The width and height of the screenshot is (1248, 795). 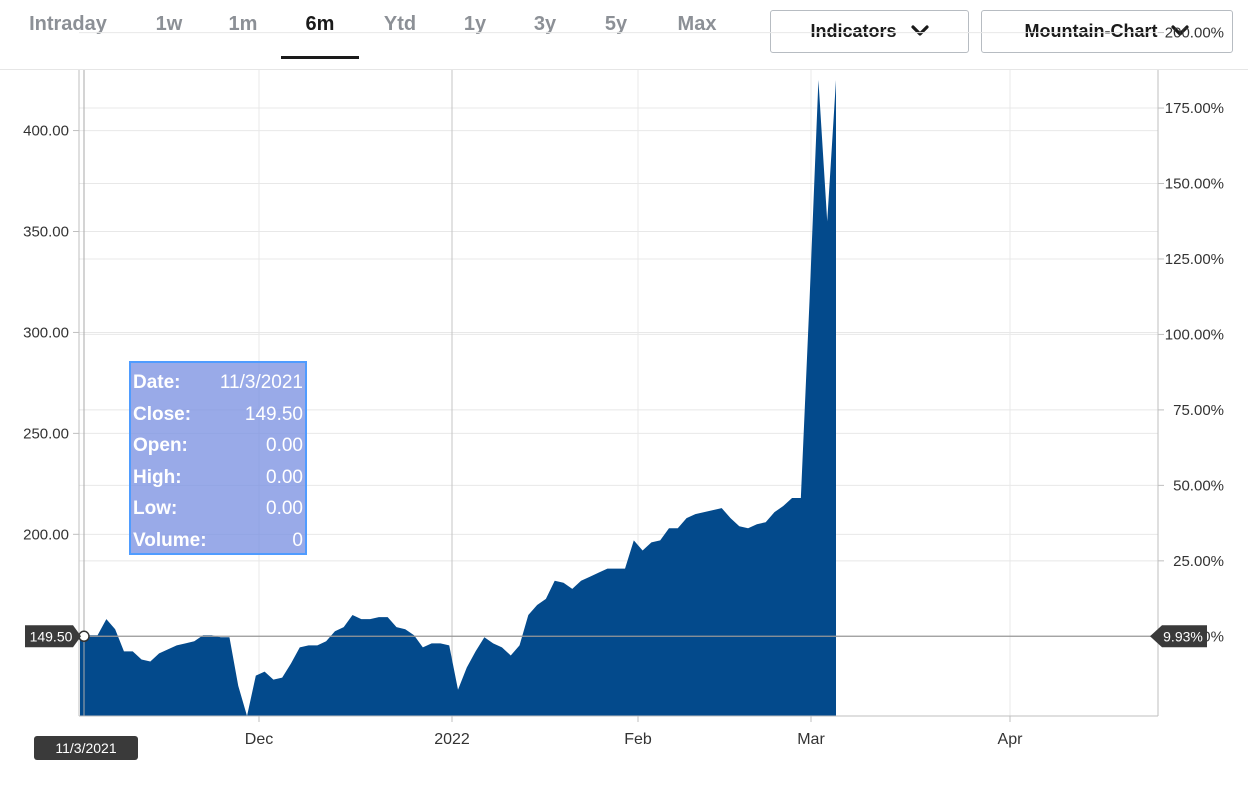 I want to click on tooltip-value: 149.50, so click(x=273, y=414).